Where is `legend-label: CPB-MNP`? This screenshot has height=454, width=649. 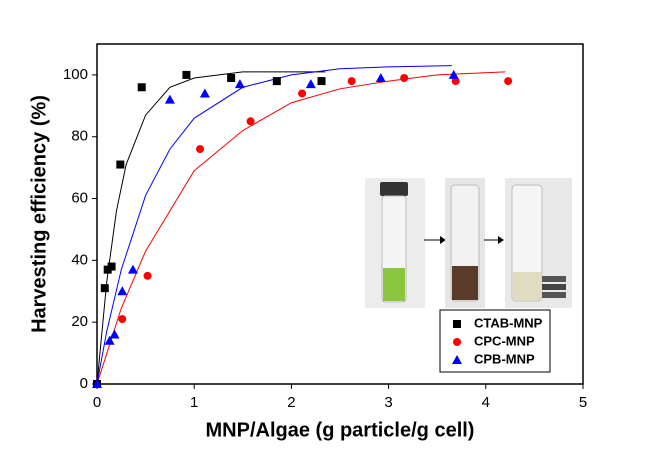
legend-label: CPB-MNP is located at coordinates (504, 358).